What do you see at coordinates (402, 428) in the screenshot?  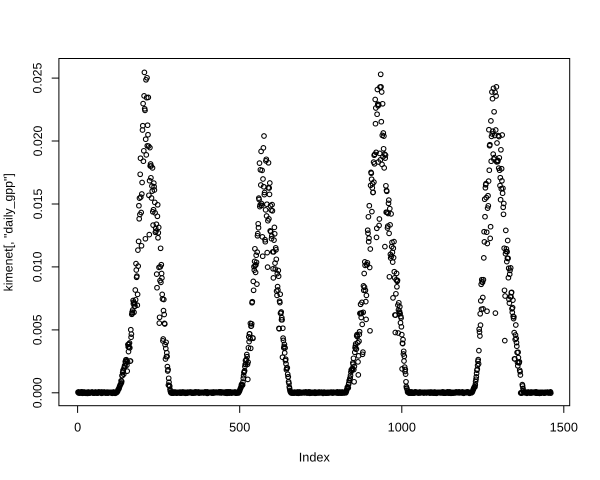 I see `svg-text: 1000` at bounding box center [402, 428].